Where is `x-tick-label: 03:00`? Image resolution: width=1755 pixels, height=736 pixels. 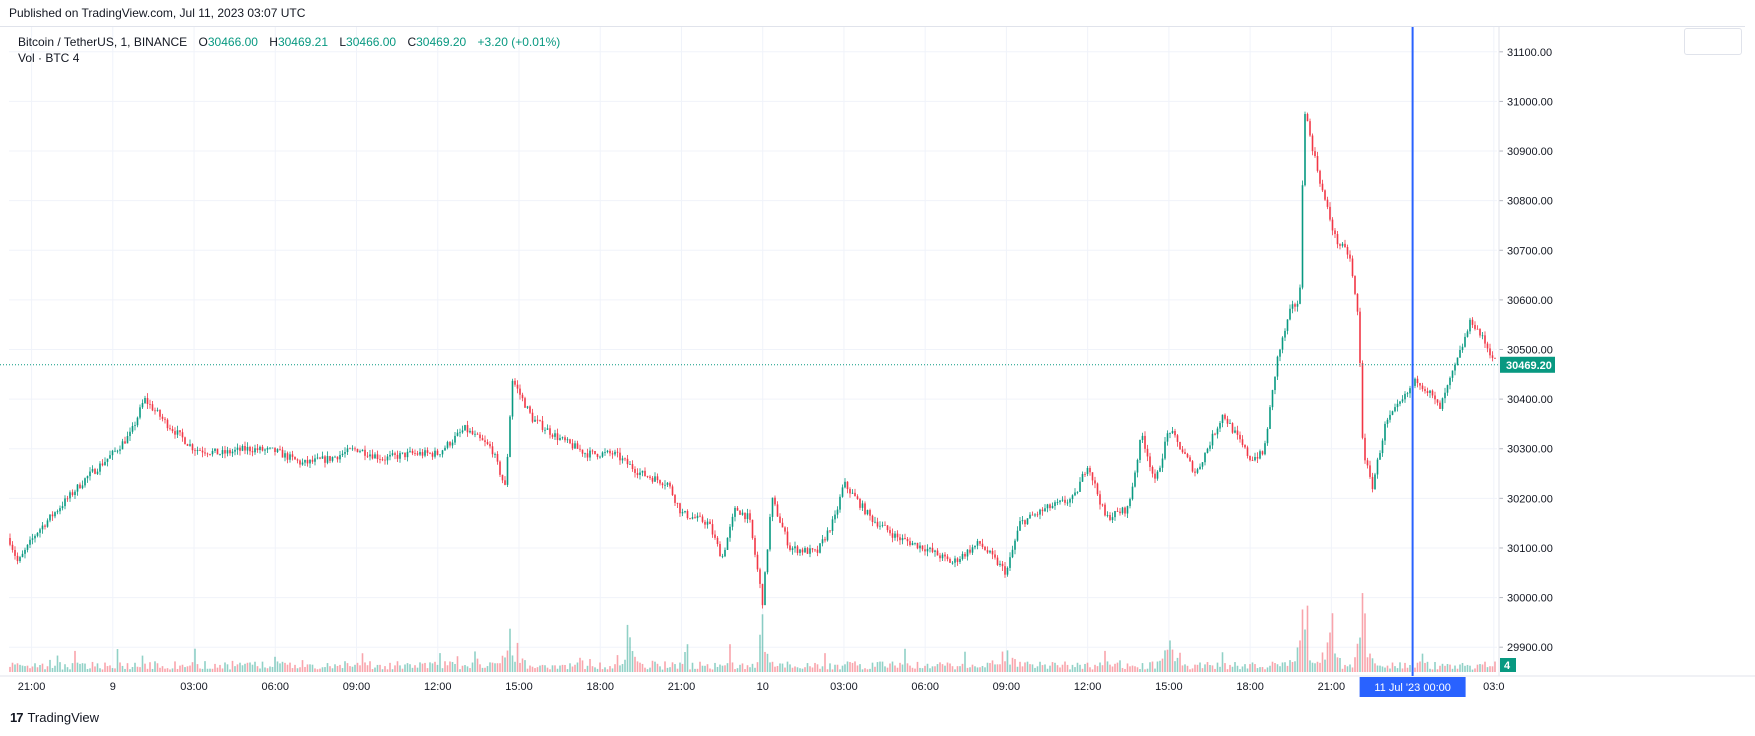
x-tick-label: 03:00 is located at coordinates (844, 687).